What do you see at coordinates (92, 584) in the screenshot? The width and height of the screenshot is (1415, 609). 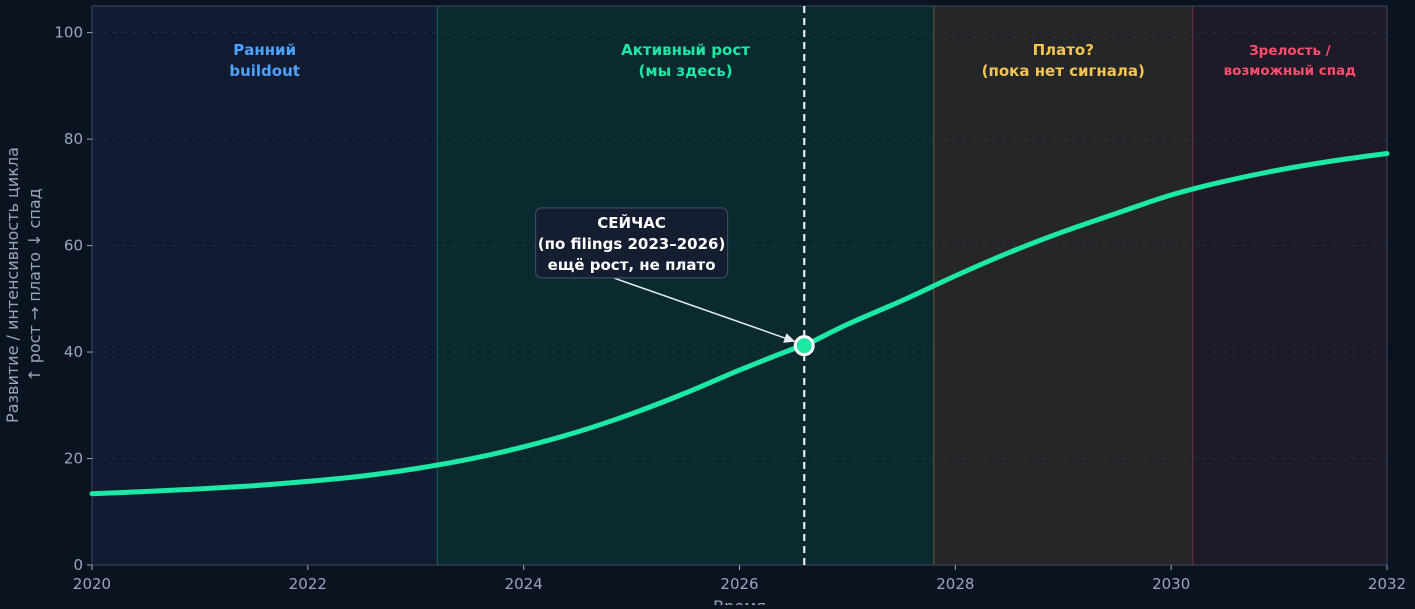 I see `x-tick-label: 2020` at bounding box center [92, 584].